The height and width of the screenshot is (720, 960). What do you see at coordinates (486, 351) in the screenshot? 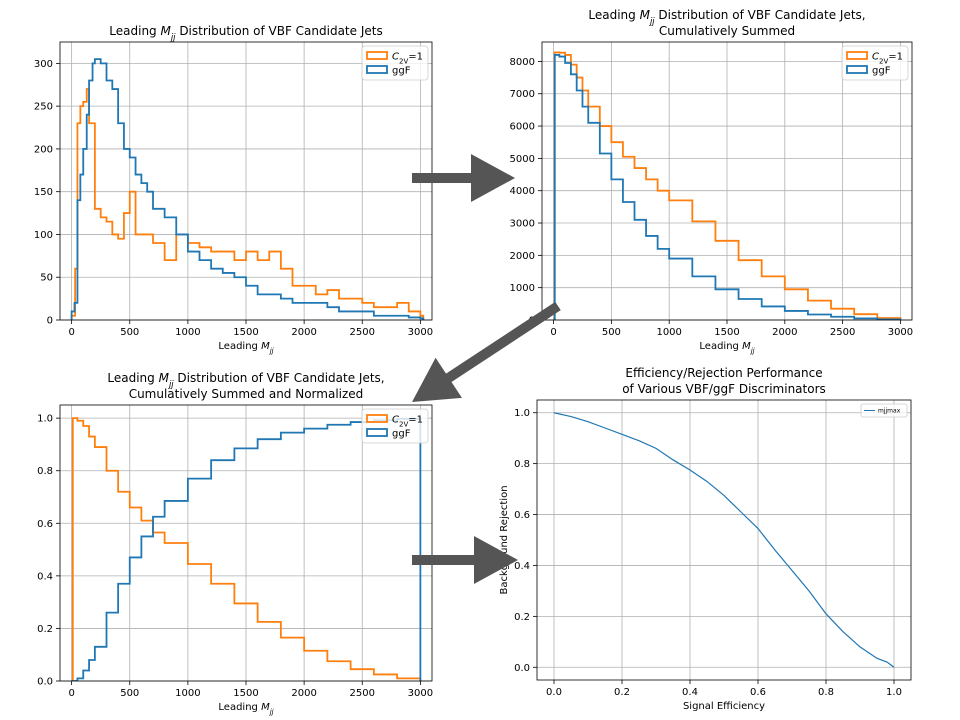
I see `arrow-cumulative-to-normalized` at bounding box center [486, 351].